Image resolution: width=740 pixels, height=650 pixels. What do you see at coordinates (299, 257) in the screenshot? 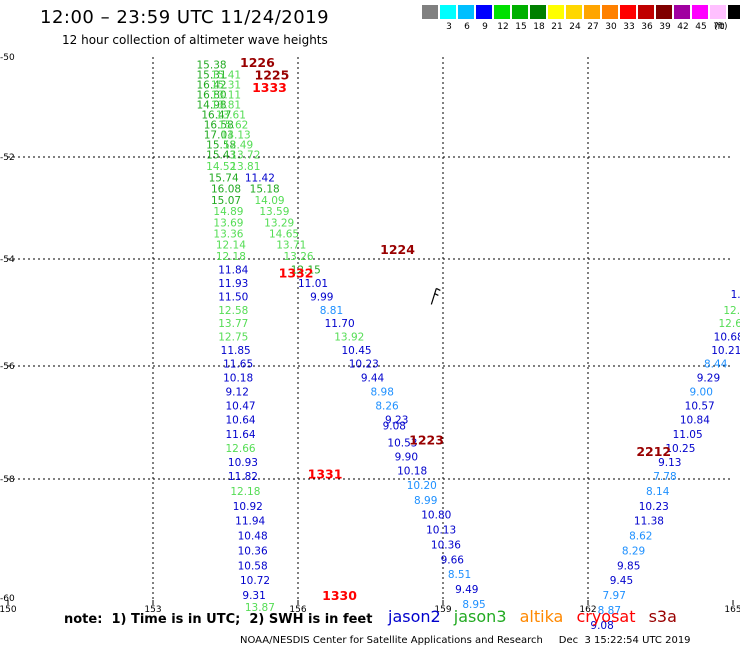
I see `wave-height-value: 13.26` at bounding box center [299, 257].